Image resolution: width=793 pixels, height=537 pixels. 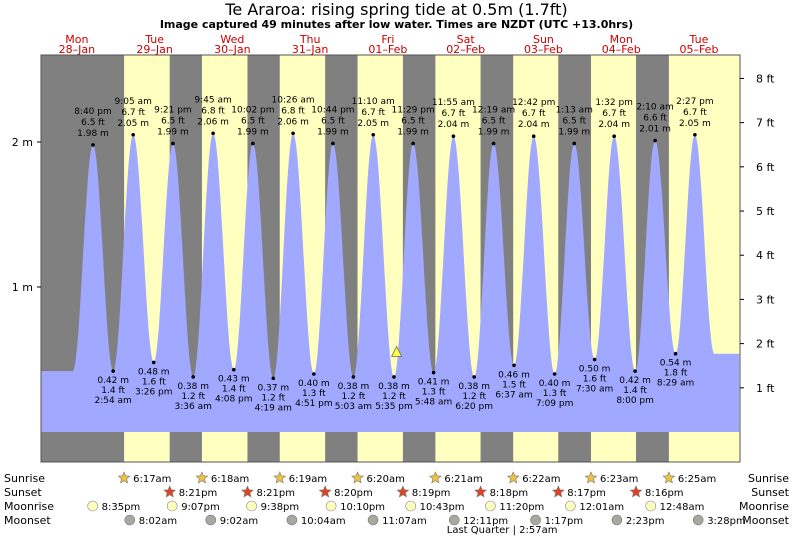 What do you see at coordinates (675, 384) in the screenshot?
I see `low-tide-time: 8:29 am` at bounding box center [675, 384].